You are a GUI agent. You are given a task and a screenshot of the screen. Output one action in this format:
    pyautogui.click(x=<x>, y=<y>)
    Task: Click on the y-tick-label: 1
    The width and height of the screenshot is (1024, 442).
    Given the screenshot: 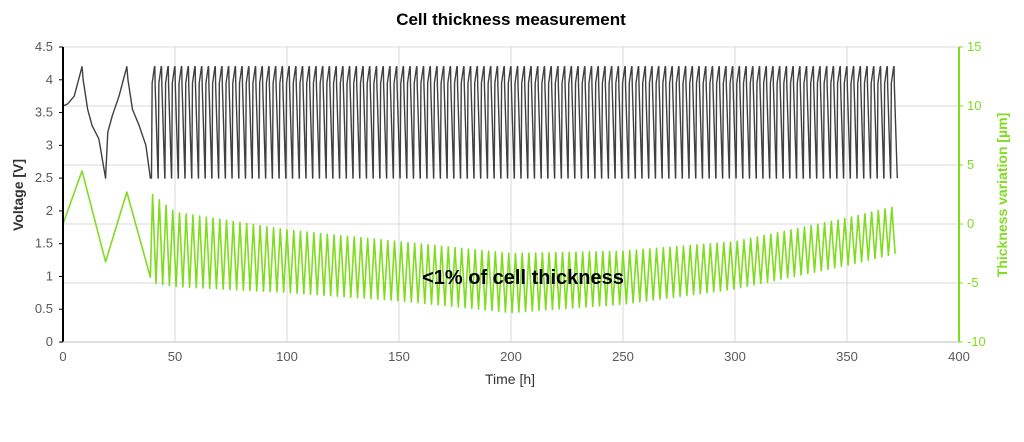 What is the action you would take?
    pyautogui.click(x=49, y=275)
    